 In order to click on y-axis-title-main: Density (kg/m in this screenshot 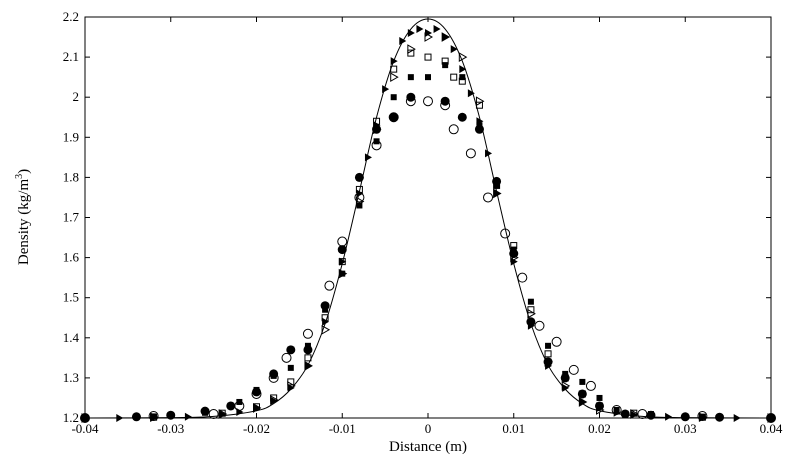, I will do `click(24, 222)`.